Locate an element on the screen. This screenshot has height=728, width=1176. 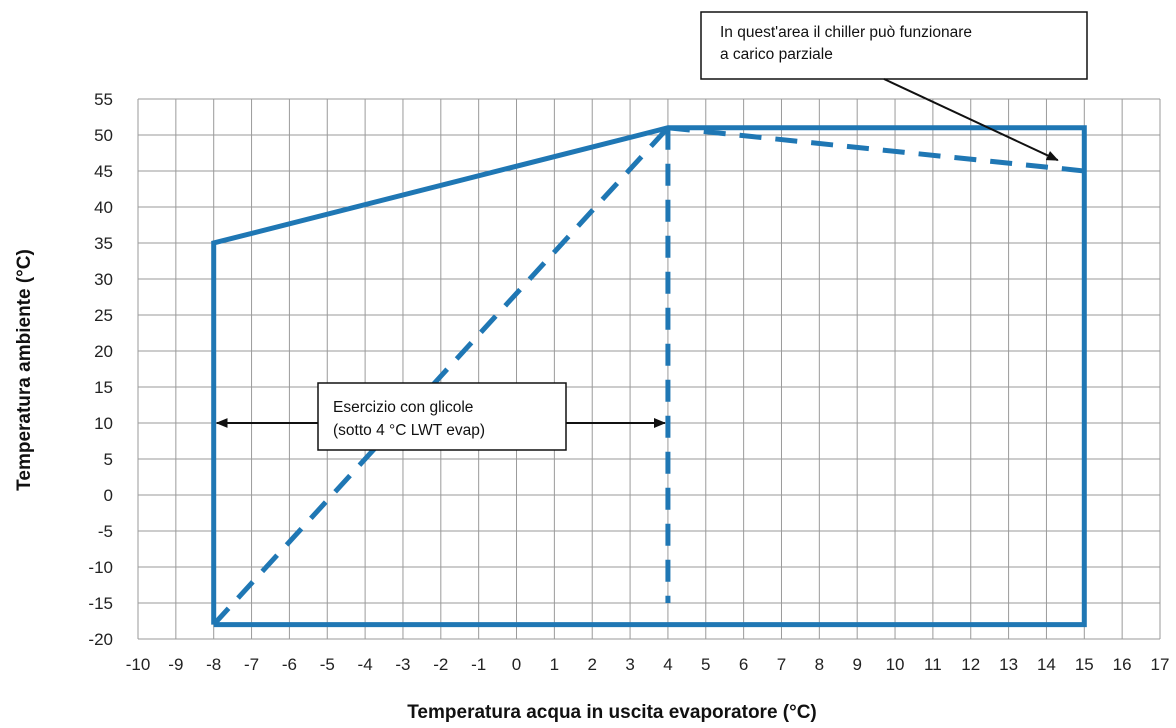
x-tick-label: 15 is located at coordinates (1084, 664).